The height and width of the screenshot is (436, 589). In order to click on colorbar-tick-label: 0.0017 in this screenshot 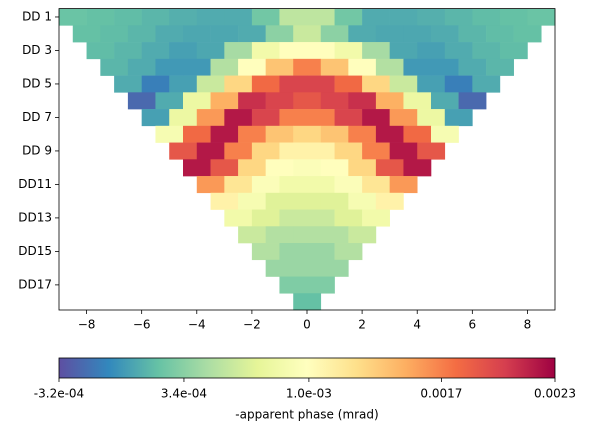, I will do `click(441, 394)`.